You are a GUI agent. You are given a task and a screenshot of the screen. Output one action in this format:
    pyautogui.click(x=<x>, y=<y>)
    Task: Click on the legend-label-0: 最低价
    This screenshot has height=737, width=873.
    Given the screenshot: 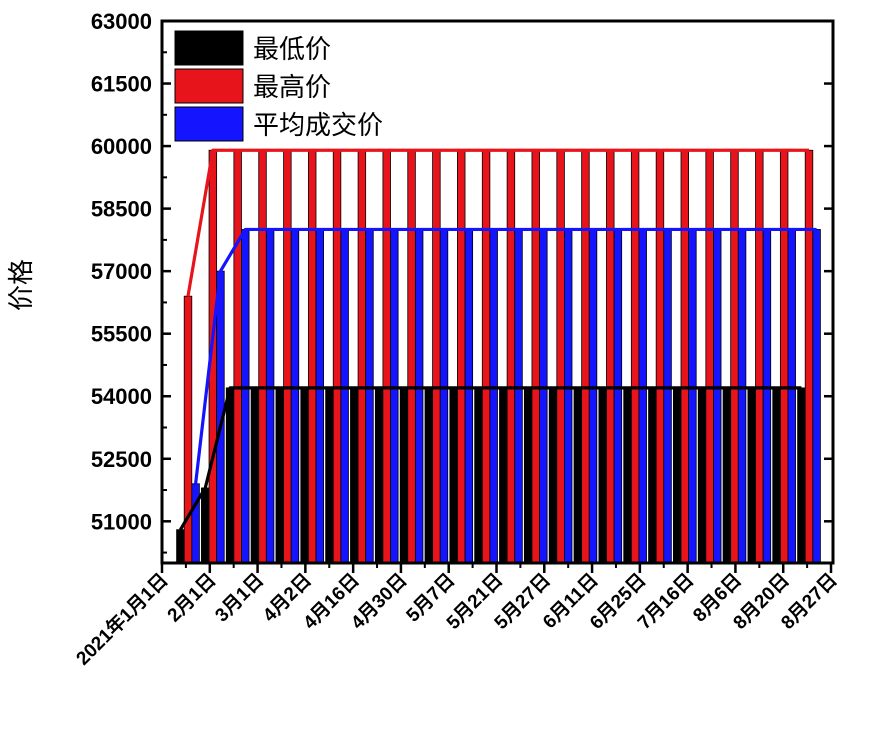 What is the action you would take?
    pyautogui.click(x=292, y=50)
    